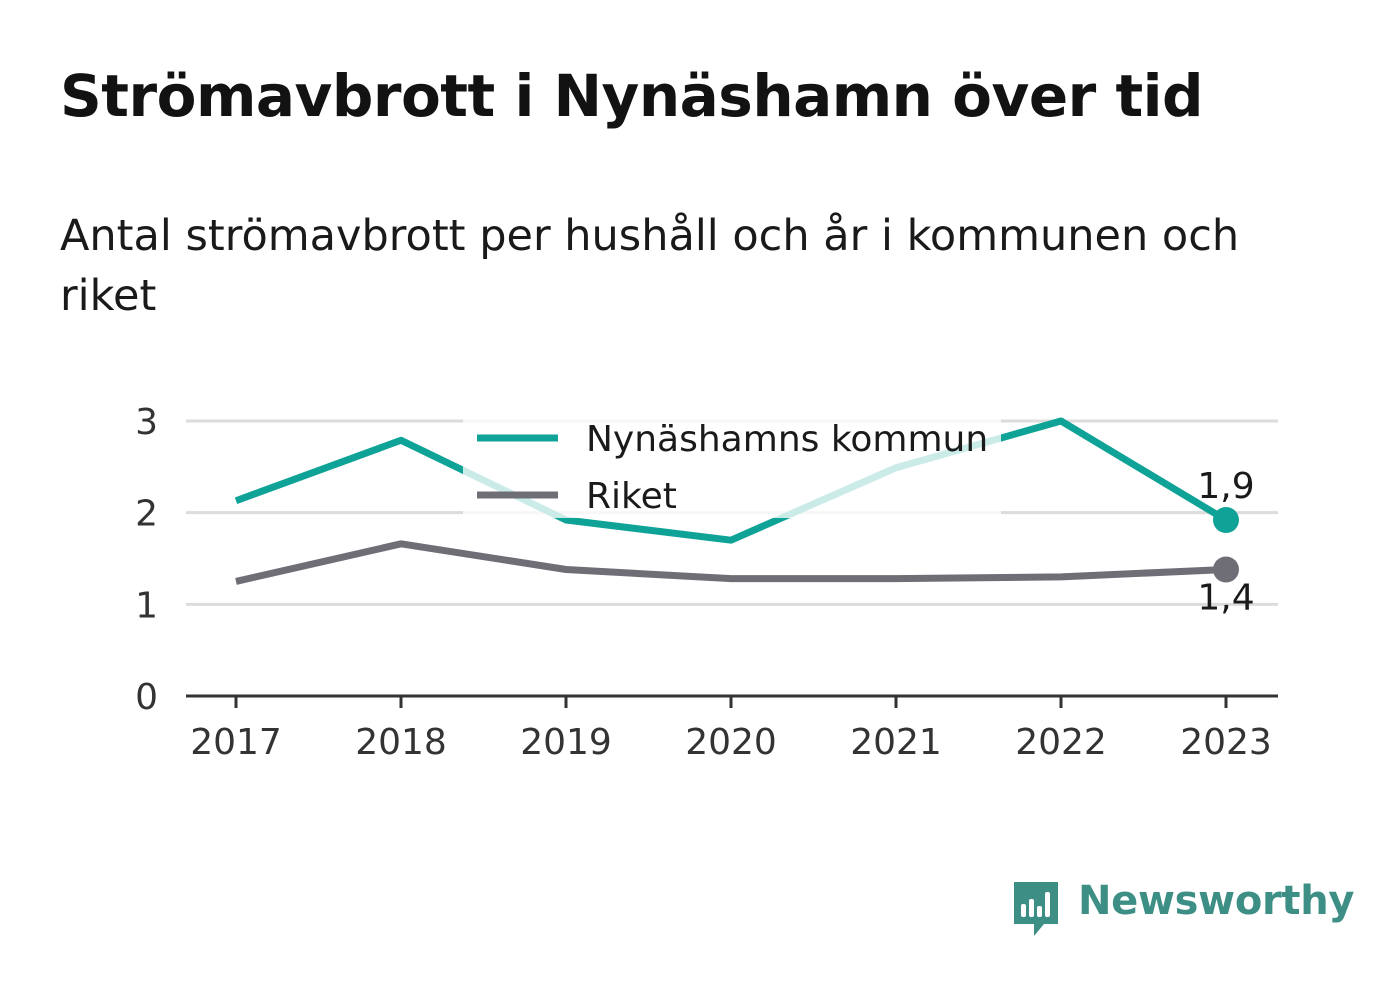  Describe the element at coordinates (1226, 742) in the screenshot. I see `x-tick-label: 2023` at that location.